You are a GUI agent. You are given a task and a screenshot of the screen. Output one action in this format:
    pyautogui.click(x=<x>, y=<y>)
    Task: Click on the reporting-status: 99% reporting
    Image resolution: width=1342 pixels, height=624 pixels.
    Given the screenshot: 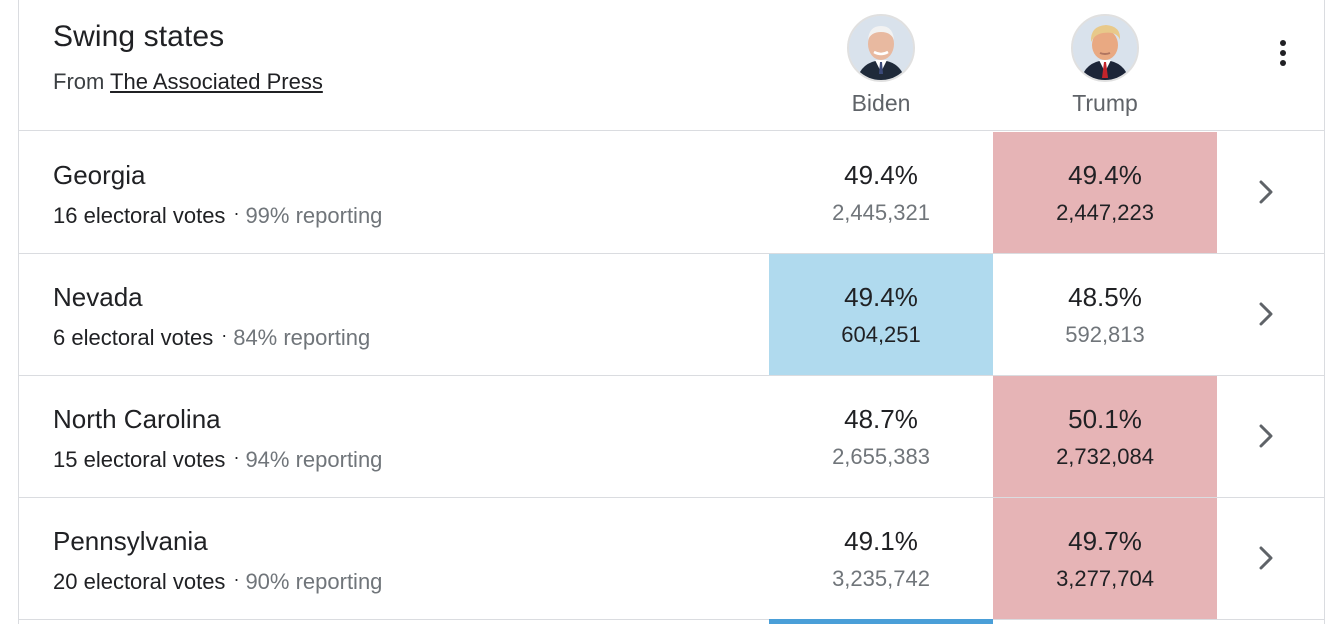 What is the action you would take?
    pyautogui.click(x=314, y=215)
    